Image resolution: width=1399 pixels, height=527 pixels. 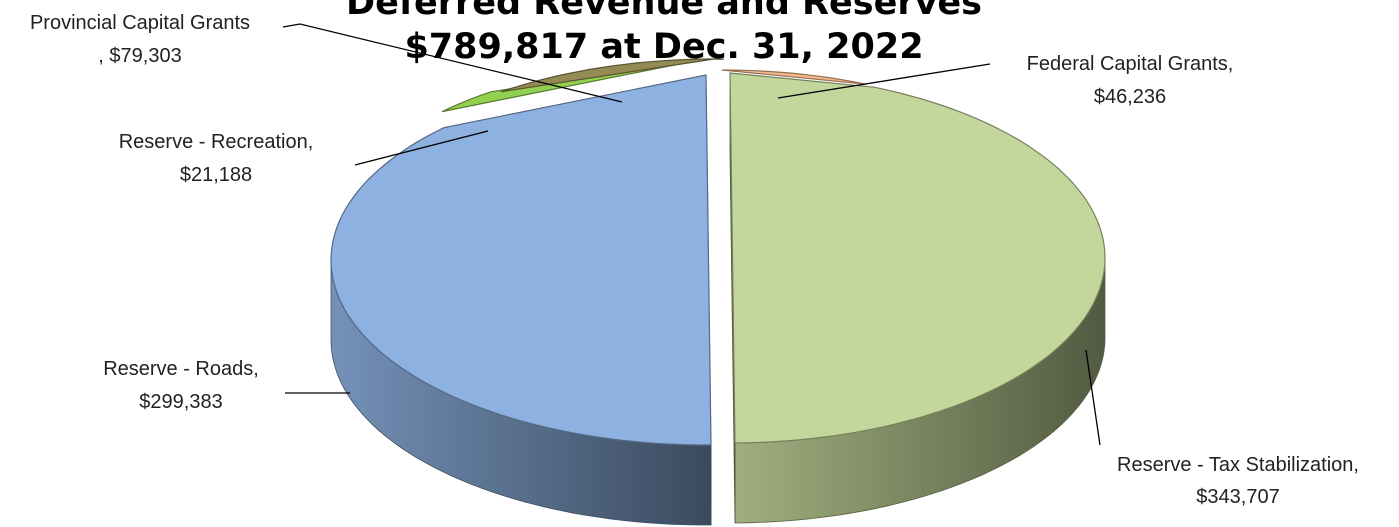 I want to click on data-label-reserve-recreation-value: $21,188, so click(x=216, y=175).